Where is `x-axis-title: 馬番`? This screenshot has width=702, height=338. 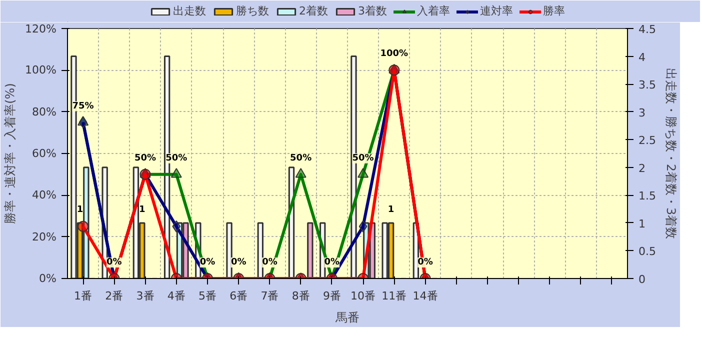 x-axis-title: 馬番 is located at coordinates (347, 317).